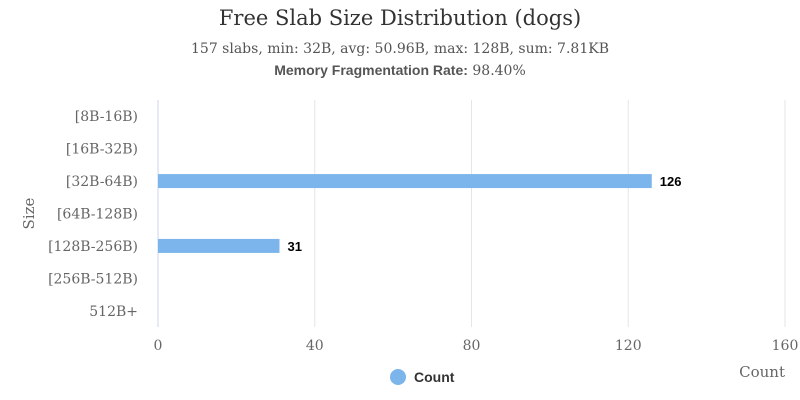 The height and width of the screenshot is (400, 800). Describe the element at coordinates (158, 346) in the screenshot. I see `x-tick-label: 0` at that location.